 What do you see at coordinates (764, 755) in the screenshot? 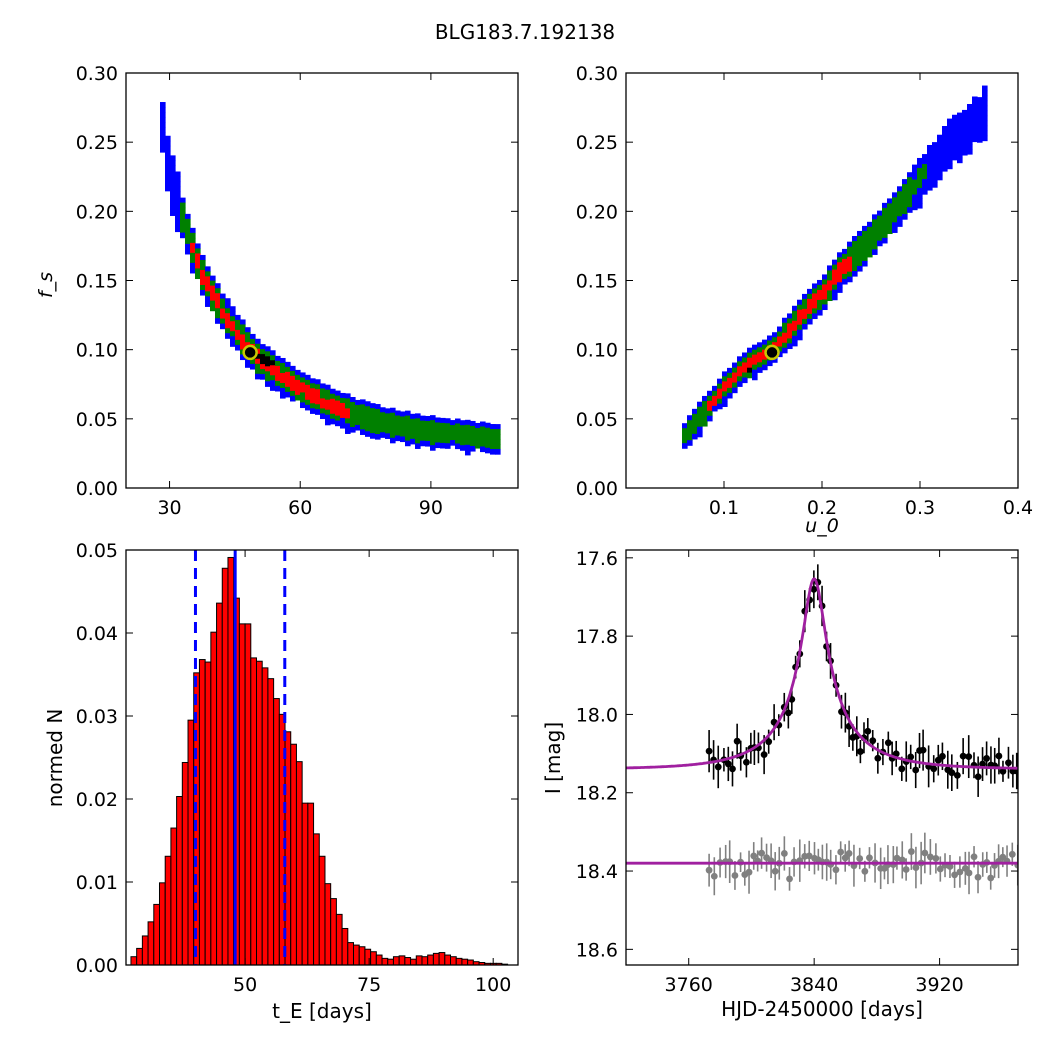
I see `data-point` at bounding box center [764, 755].